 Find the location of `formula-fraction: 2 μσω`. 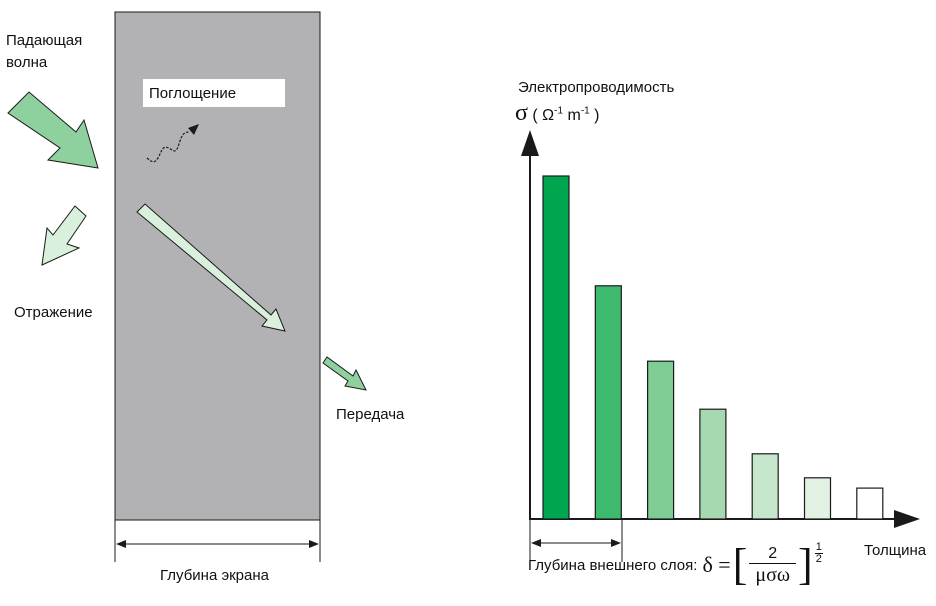

formula-fraction: 2 μσω is located at coordinates (773, 565).